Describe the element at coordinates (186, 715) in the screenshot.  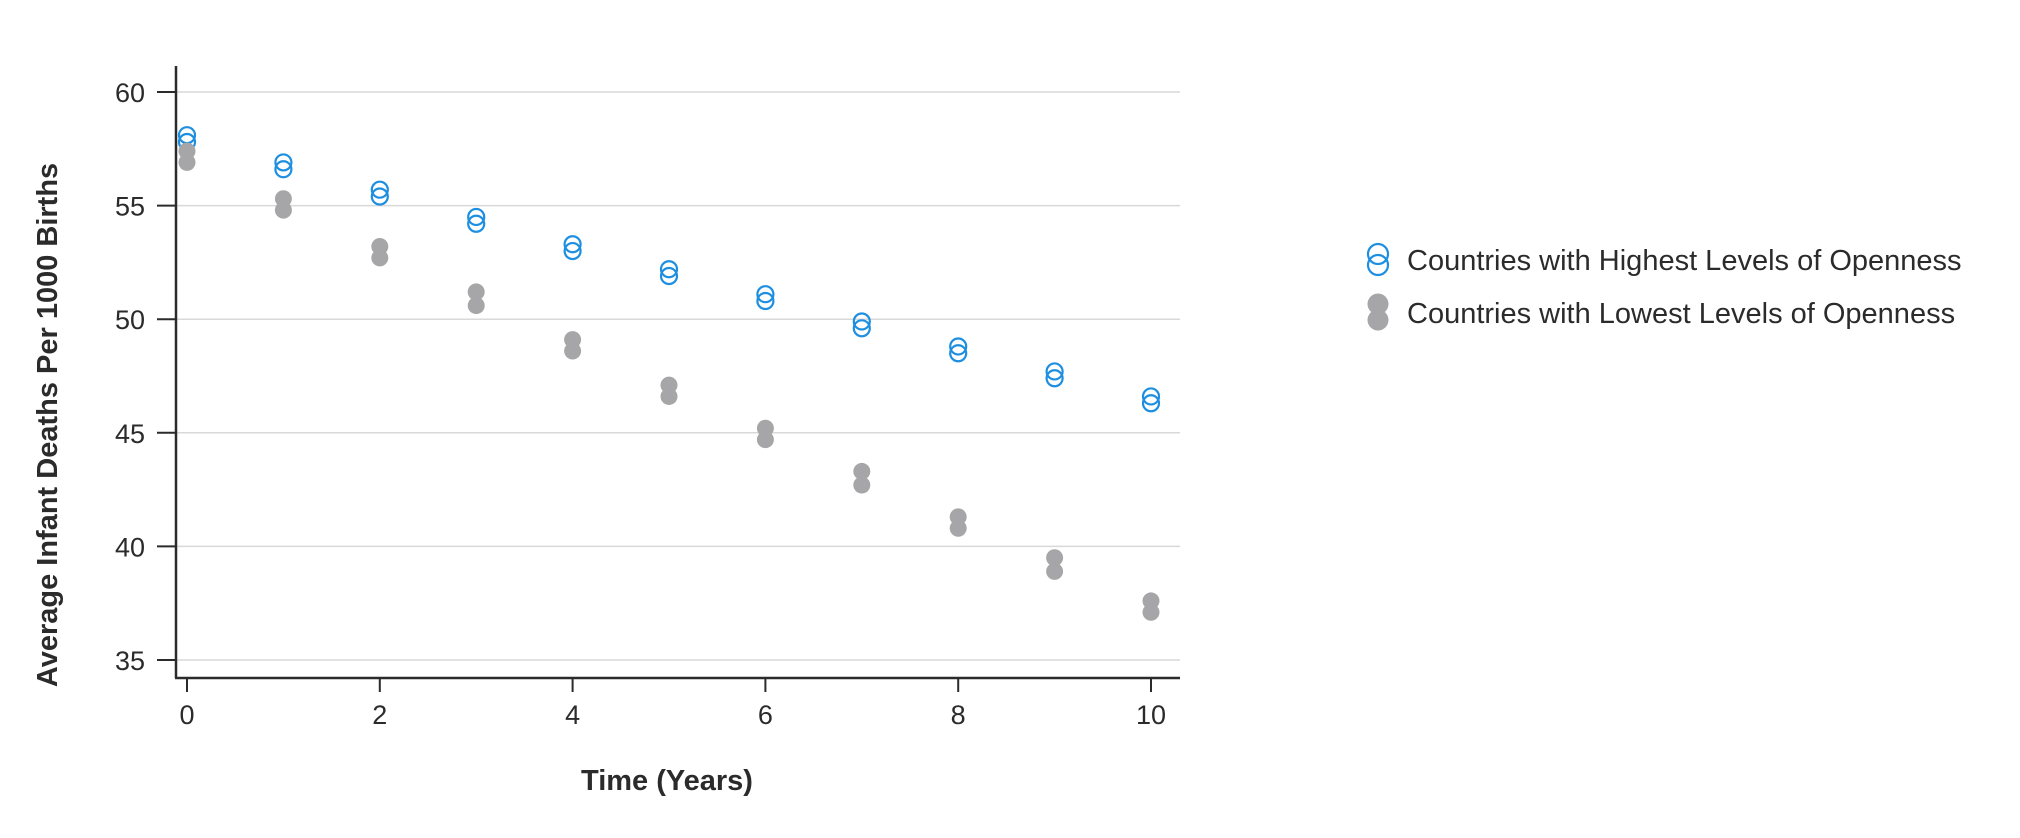
I see `x-tick-label-0: 0` at that location.